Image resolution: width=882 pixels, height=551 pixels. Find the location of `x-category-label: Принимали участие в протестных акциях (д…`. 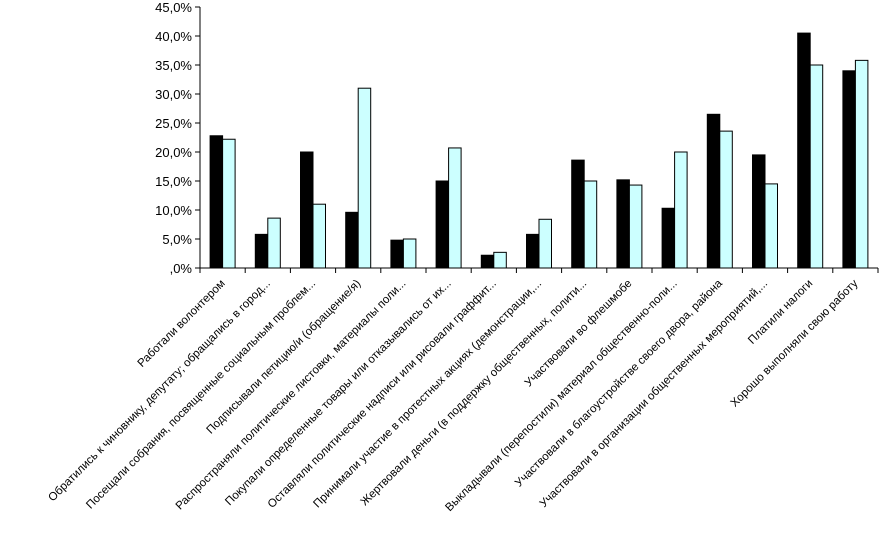

x-category-label: Принимали участие в протестных акциях (д… is located at coordinates (427, 394).